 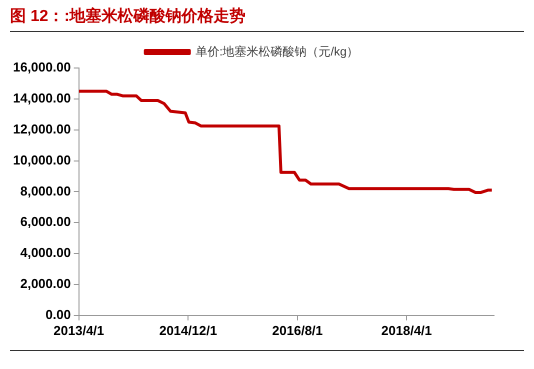 I want to click on x-tick-label: 2018/4/1, so click(x=406, y=330).